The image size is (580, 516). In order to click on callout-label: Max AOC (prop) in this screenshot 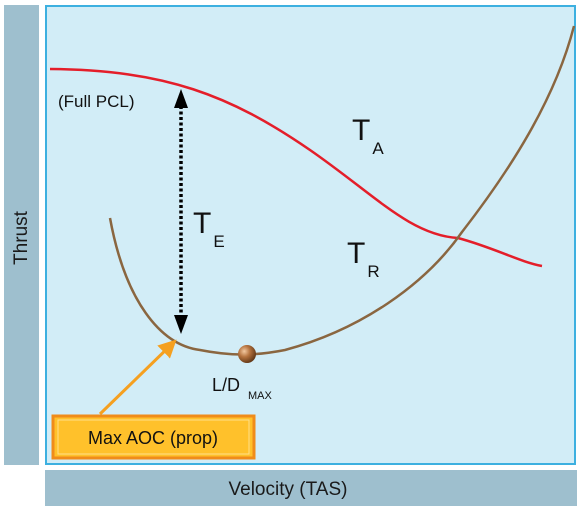, I will do `click(153, 438)`.